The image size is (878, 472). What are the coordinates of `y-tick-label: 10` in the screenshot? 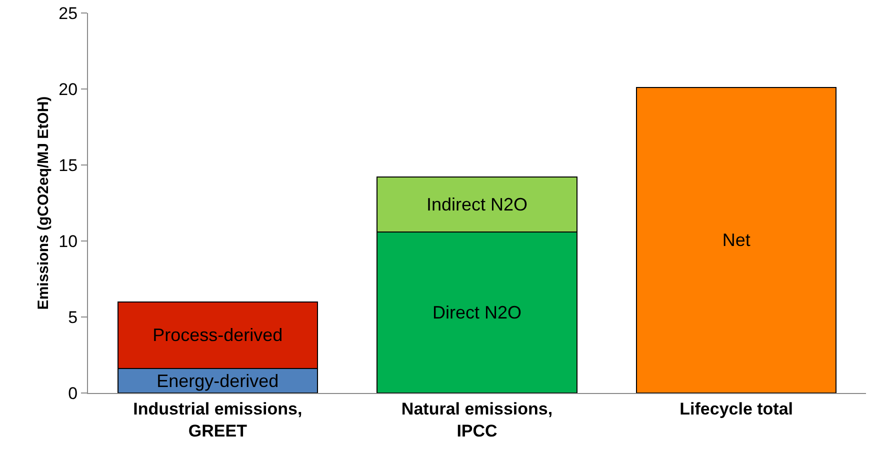 It's located at (68, 241).